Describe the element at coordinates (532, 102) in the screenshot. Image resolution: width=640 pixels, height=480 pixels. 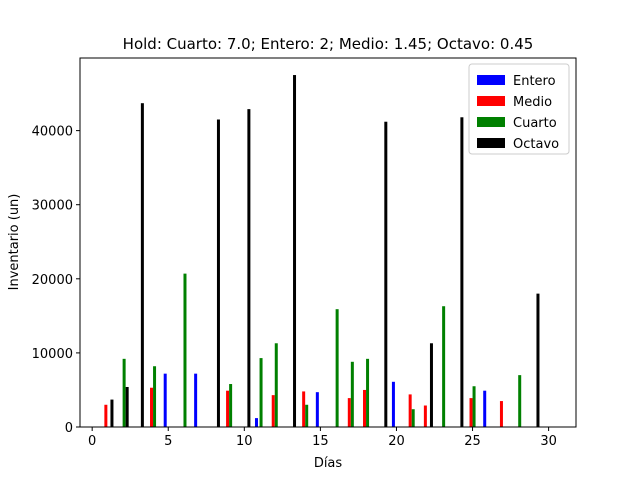
I see `legend-label-medio: Medio` at that location.